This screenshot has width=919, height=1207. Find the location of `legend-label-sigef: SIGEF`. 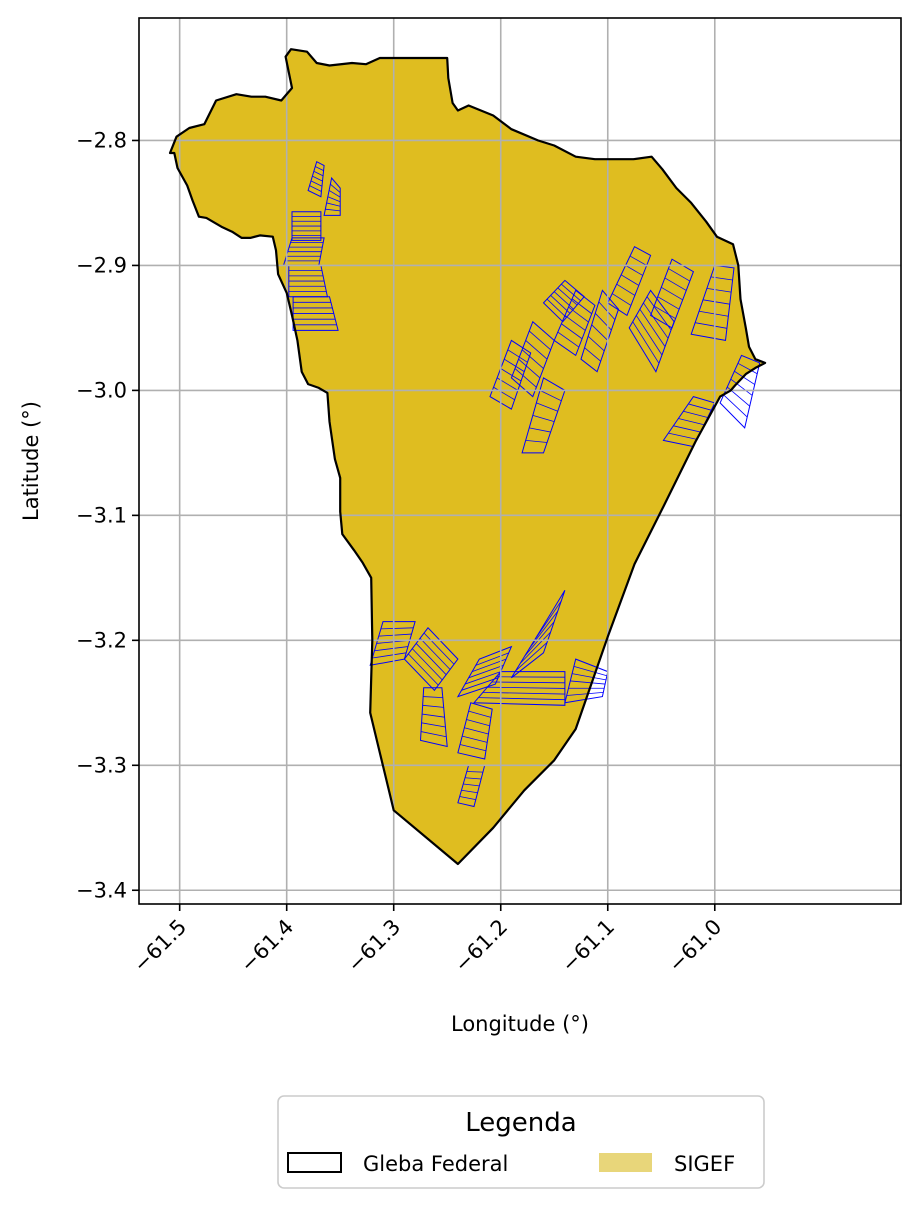

legend-label-sigef: SIGEF is located at coordinates (704, 1164).